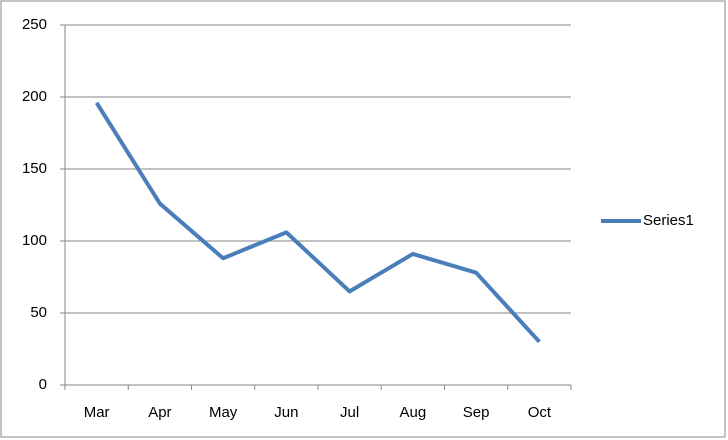  I want to click on y-tick-label: 50, so click(38, 312).